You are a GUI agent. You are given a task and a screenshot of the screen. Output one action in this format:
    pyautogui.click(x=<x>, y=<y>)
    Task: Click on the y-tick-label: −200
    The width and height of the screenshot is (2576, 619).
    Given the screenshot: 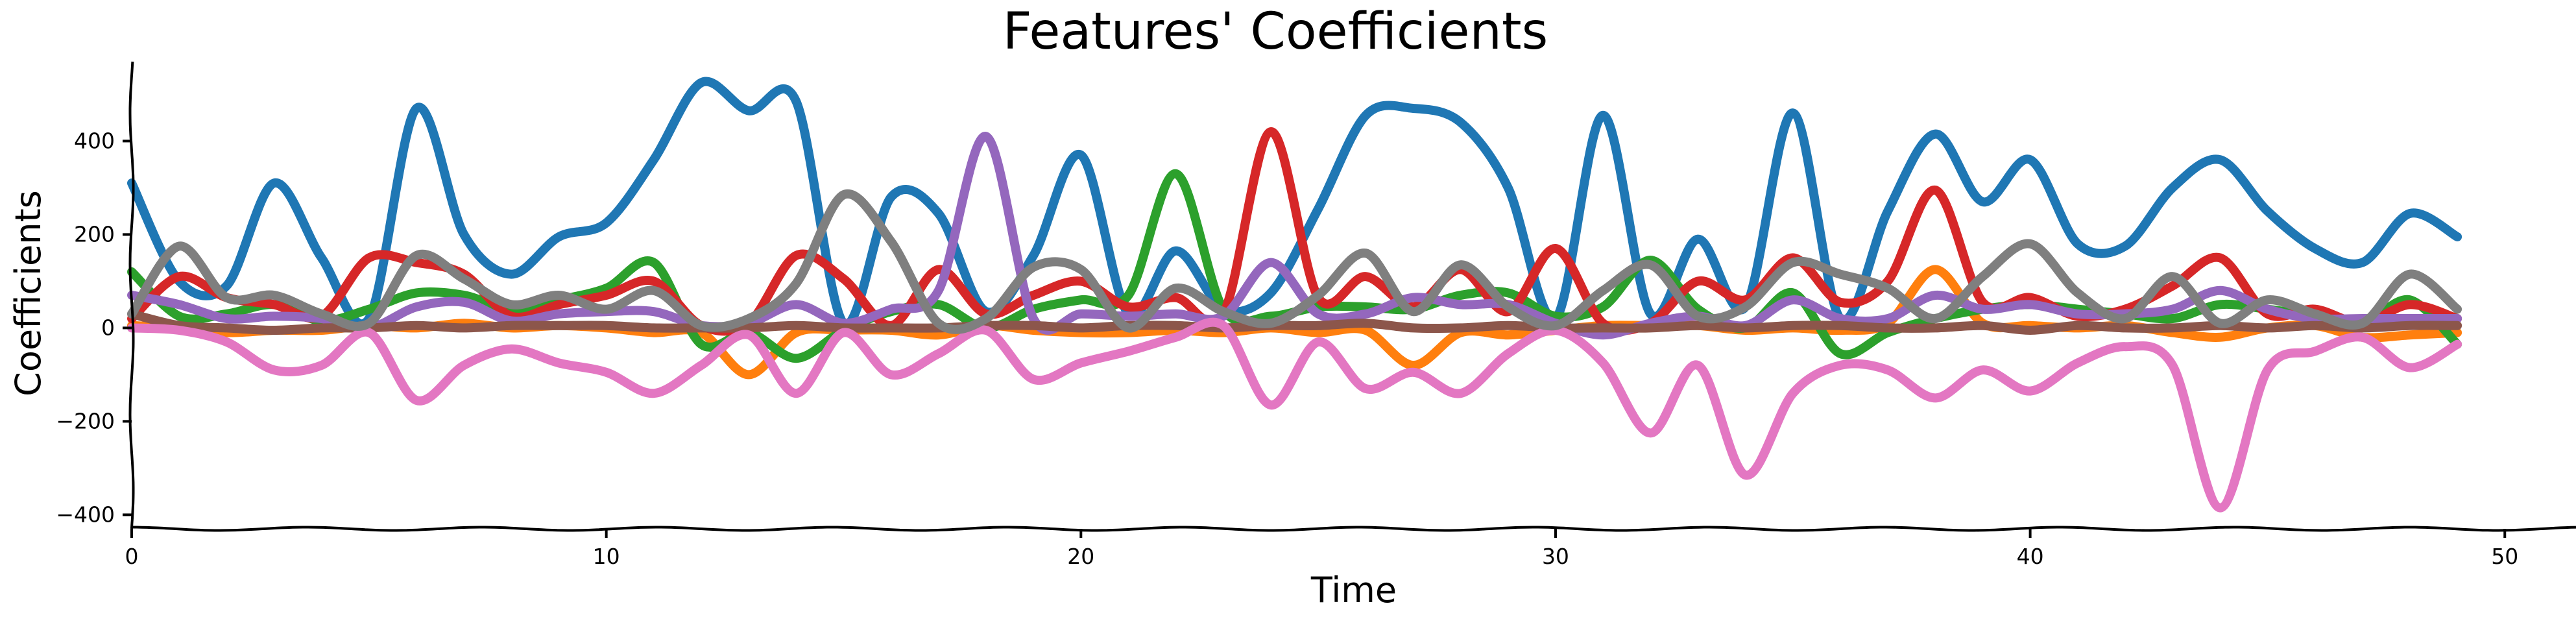 What is the action you would take?
    pyautogui.click(x=85, y=420)
    